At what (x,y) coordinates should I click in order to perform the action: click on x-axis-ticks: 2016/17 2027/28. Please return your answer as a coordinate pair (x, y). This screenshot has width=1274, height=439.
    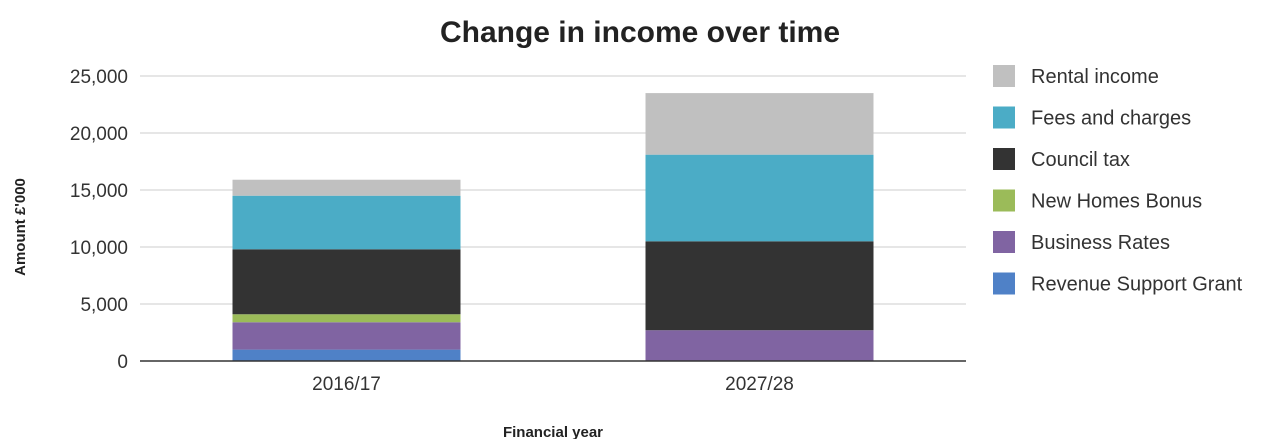
    Looking at the image, I should click on (553, 384).